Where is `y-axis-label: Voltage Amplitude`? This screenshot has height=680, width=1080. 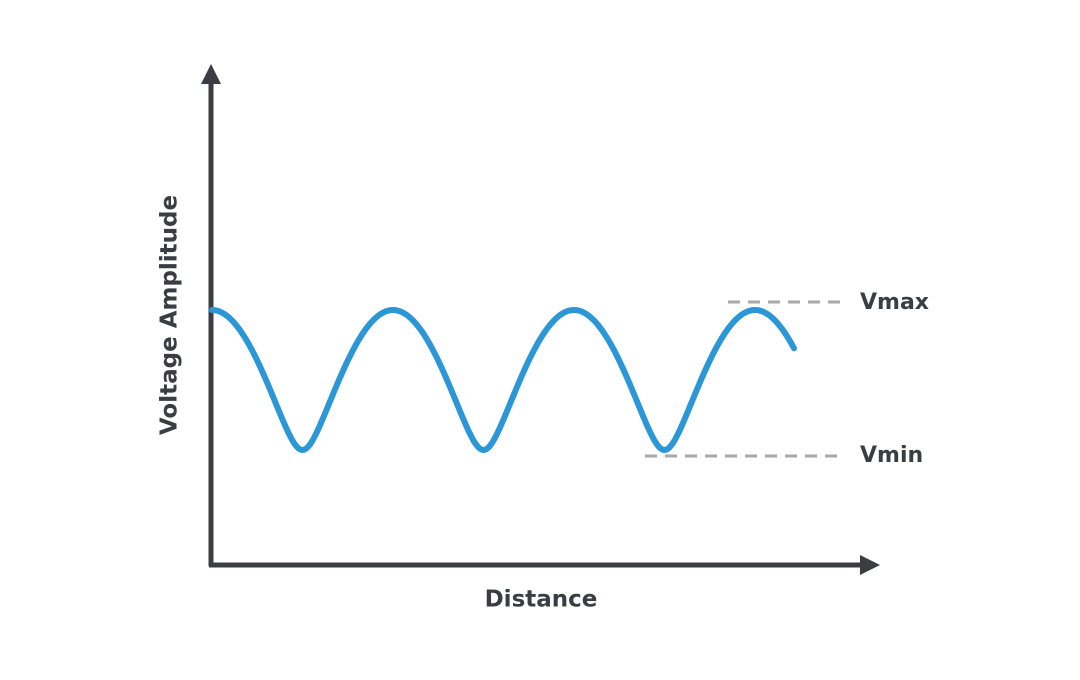 y-axis-label: Voltage Amplitude is located at coordinates (170, 315).